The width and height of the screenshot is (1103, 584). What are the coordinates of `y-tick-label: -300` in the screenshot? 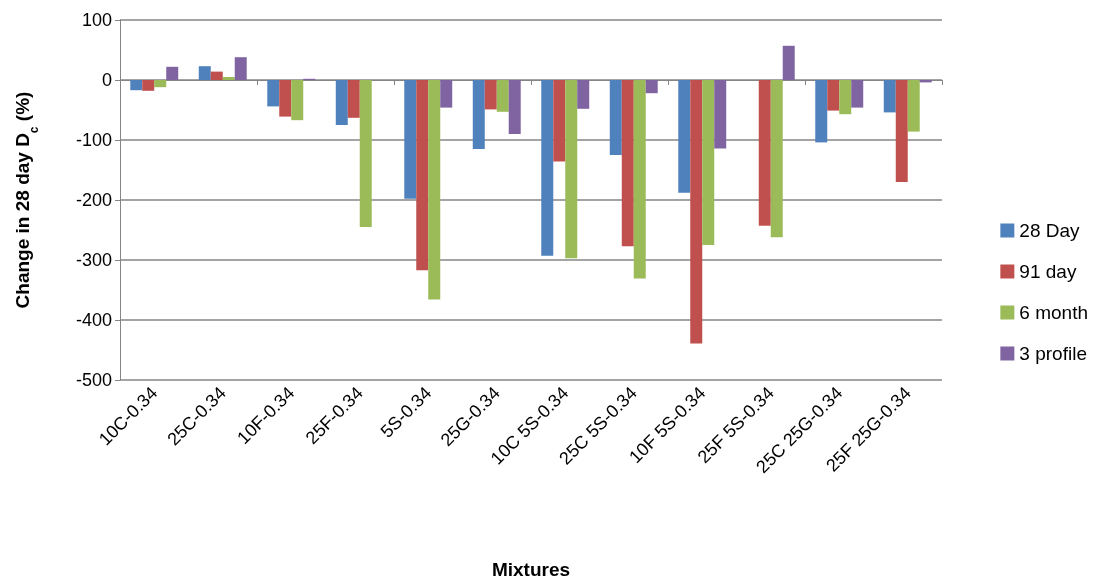 It's located at (93, 260).